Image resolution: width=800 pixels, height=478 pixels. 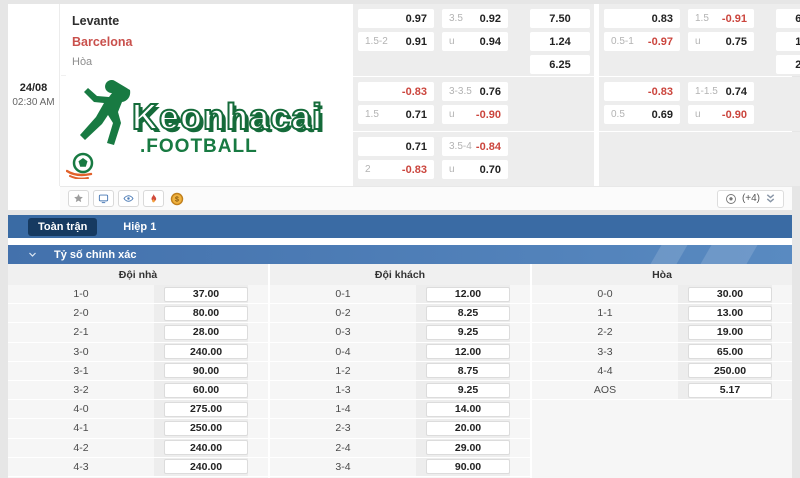 I want to click on tab-first-half: Hiệp 1, so click(x=140, y=226).